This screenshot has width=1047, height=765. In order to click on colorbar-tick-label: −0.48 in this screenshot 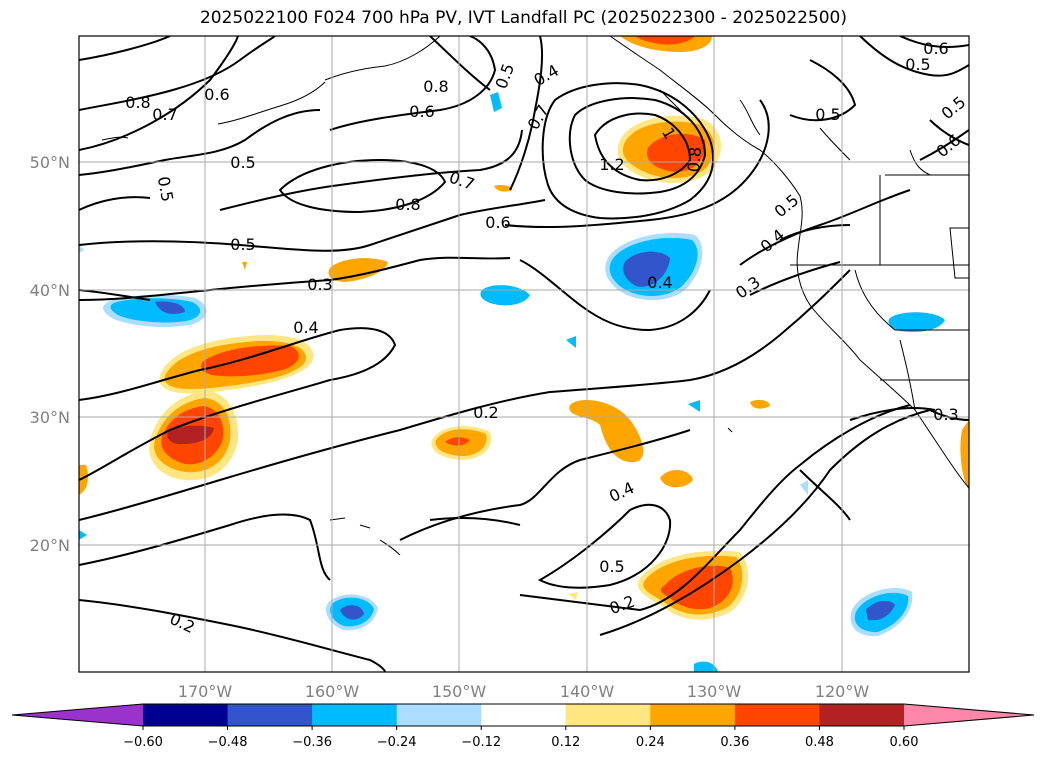, I will do `click(228, 742)`.